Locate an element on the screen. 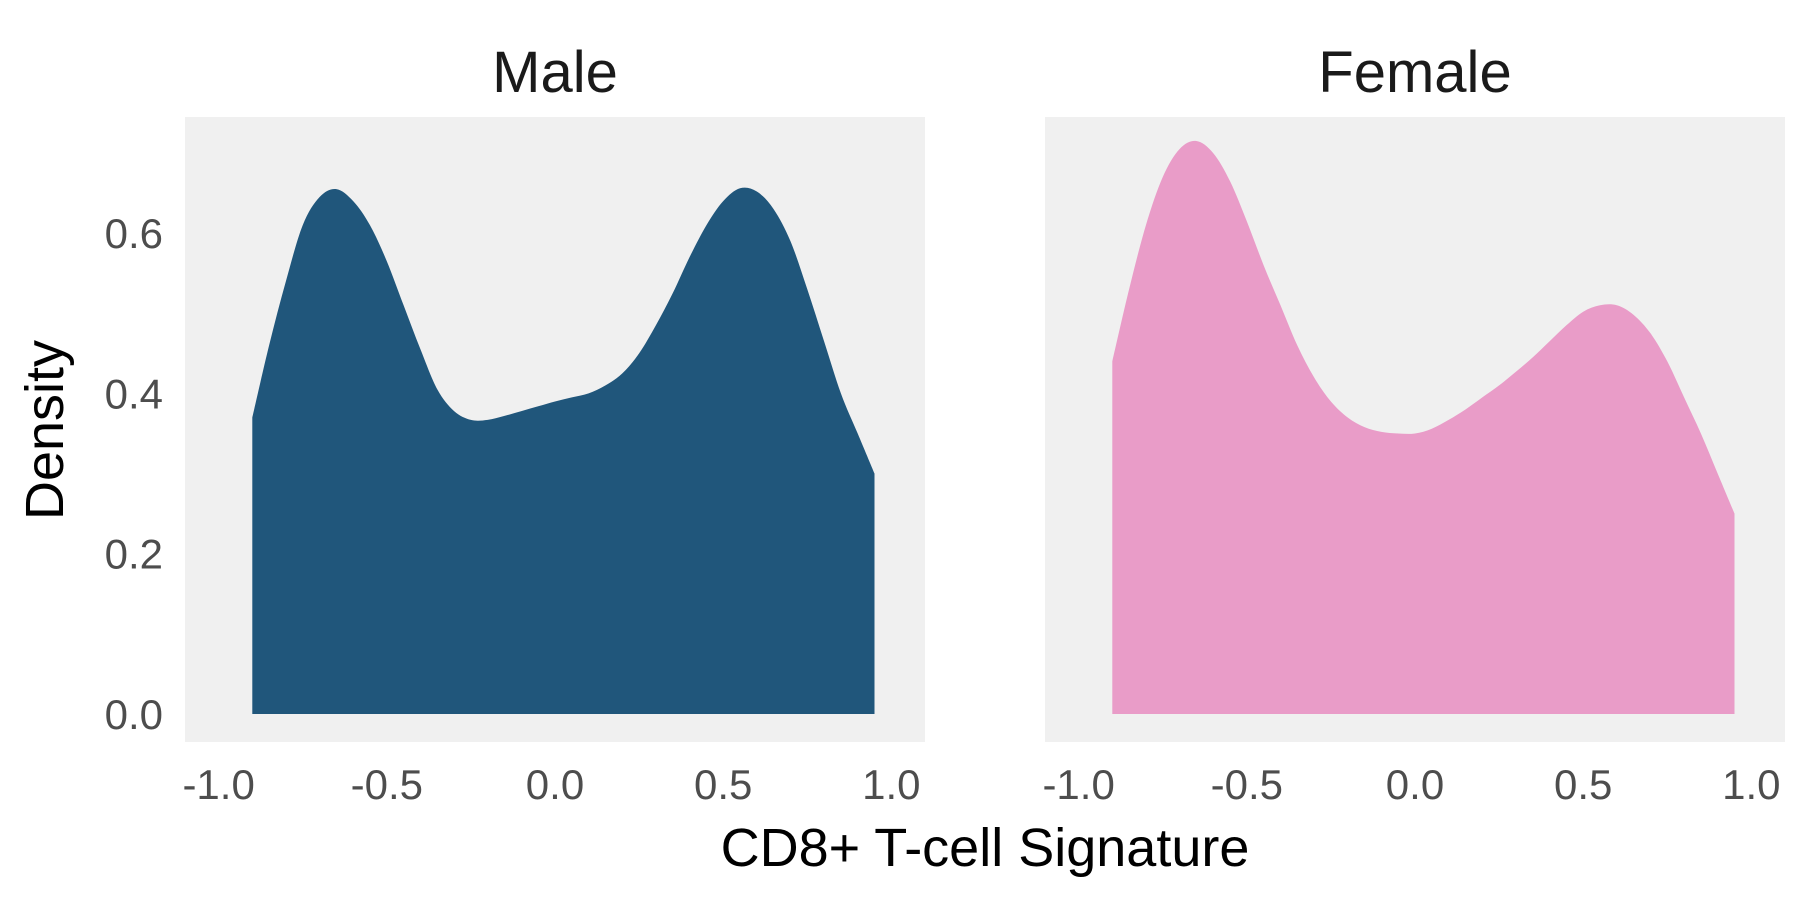  y-tick-label: 0.6 is located at coordinates (134, 233).